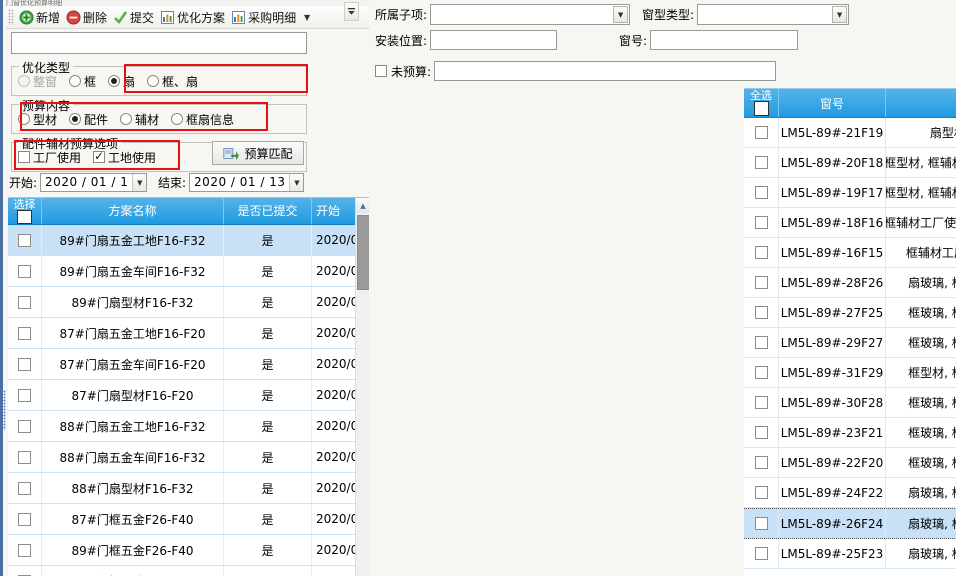 The image size is (956, 576). I want to click on table-row: 87#门扇五金车间F16-F20 是 2020/0, so click(189, 364).